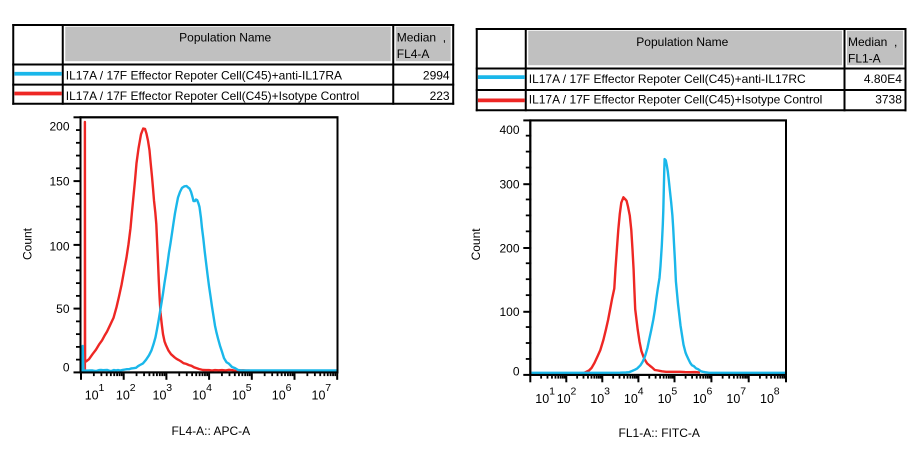 The width and height of the screenshot is (916, 457). Describe the element at coordinates (888, 100) in the screenshot. I see `svg-text: 3738` at that location.